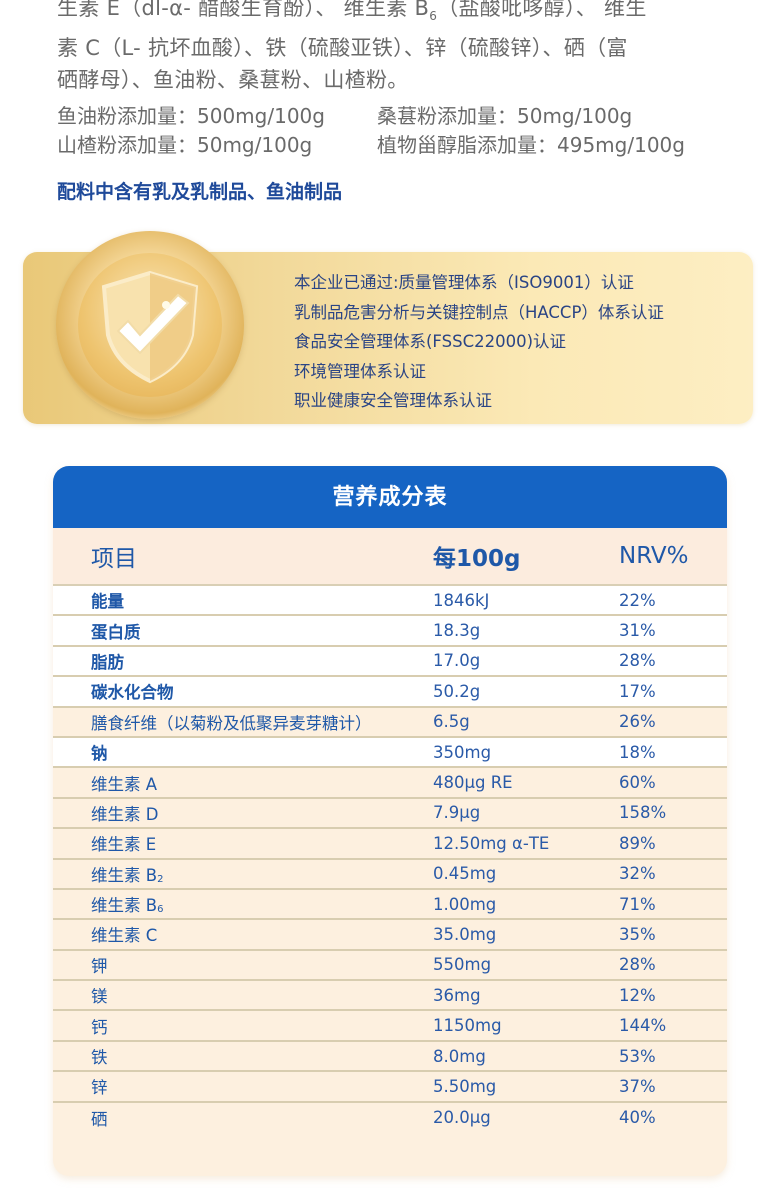 This screenshot has width=774, height=1200. I want to click on additives-row: 鱼油粉添加量：500mg/100g 桑葚粉添加量：50mg/100g, so click(397, 116).